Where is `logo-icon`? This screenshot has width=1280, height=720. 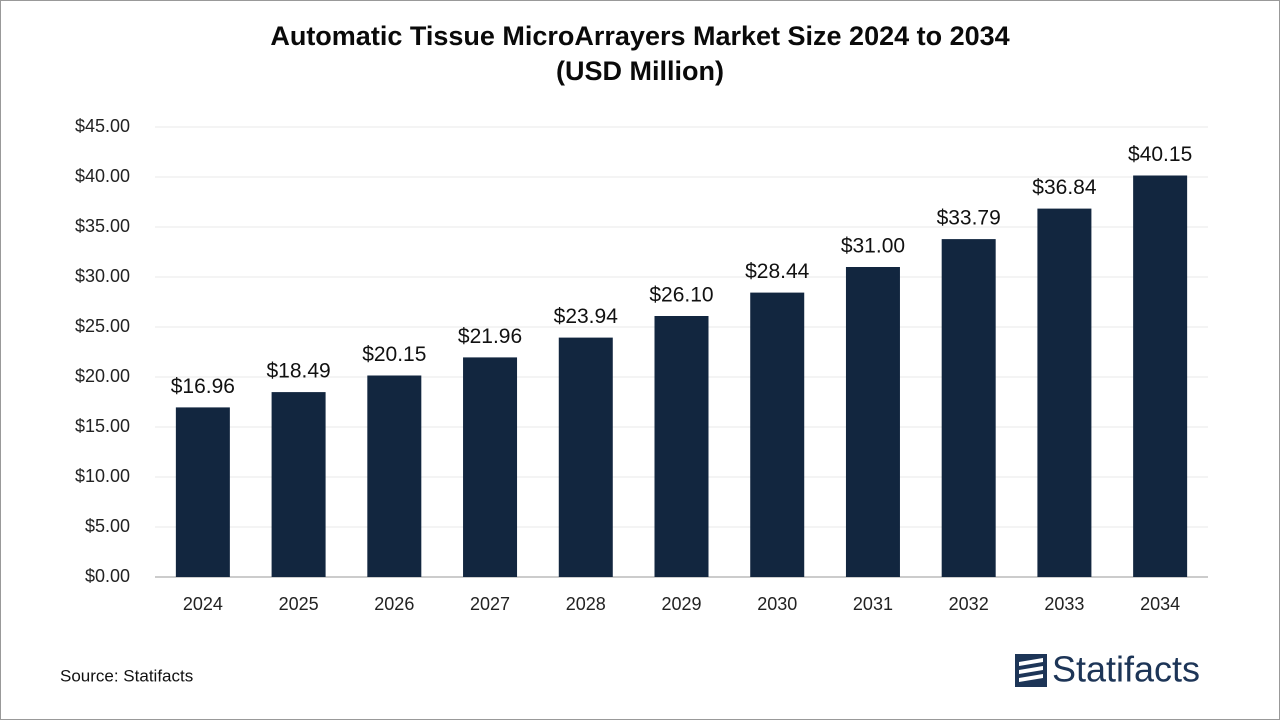 logo-icon is located at coordinates (1031, 670).